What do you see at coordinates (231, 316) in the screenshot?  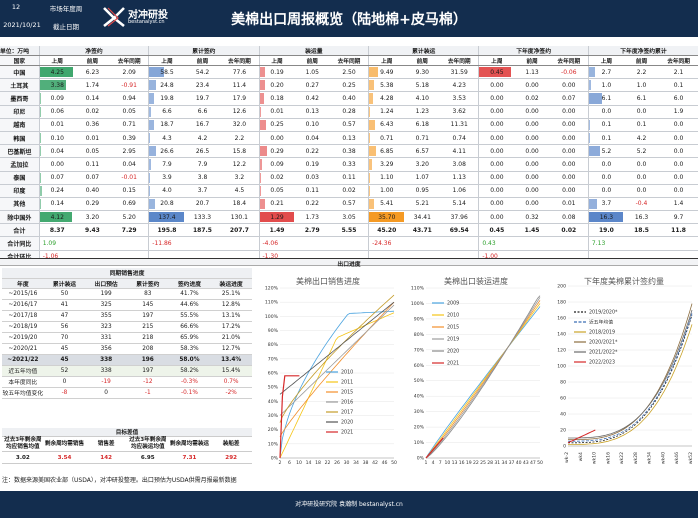 I see `progress-cell: 13.1%` at bounding box center [231, 316].